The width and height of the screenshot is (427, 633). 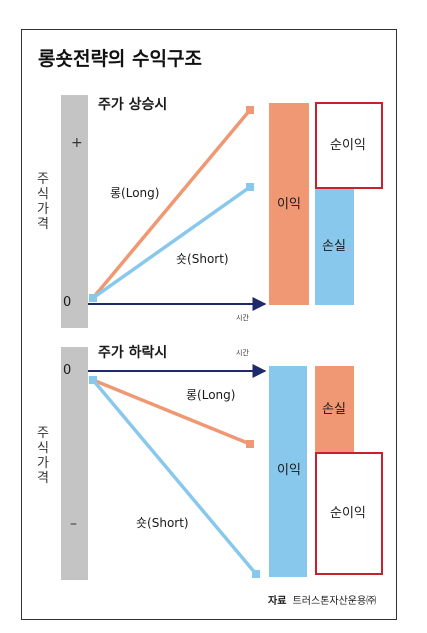 I want to click on rise-long-label: 롱(Long), so click(x=135, y=193).